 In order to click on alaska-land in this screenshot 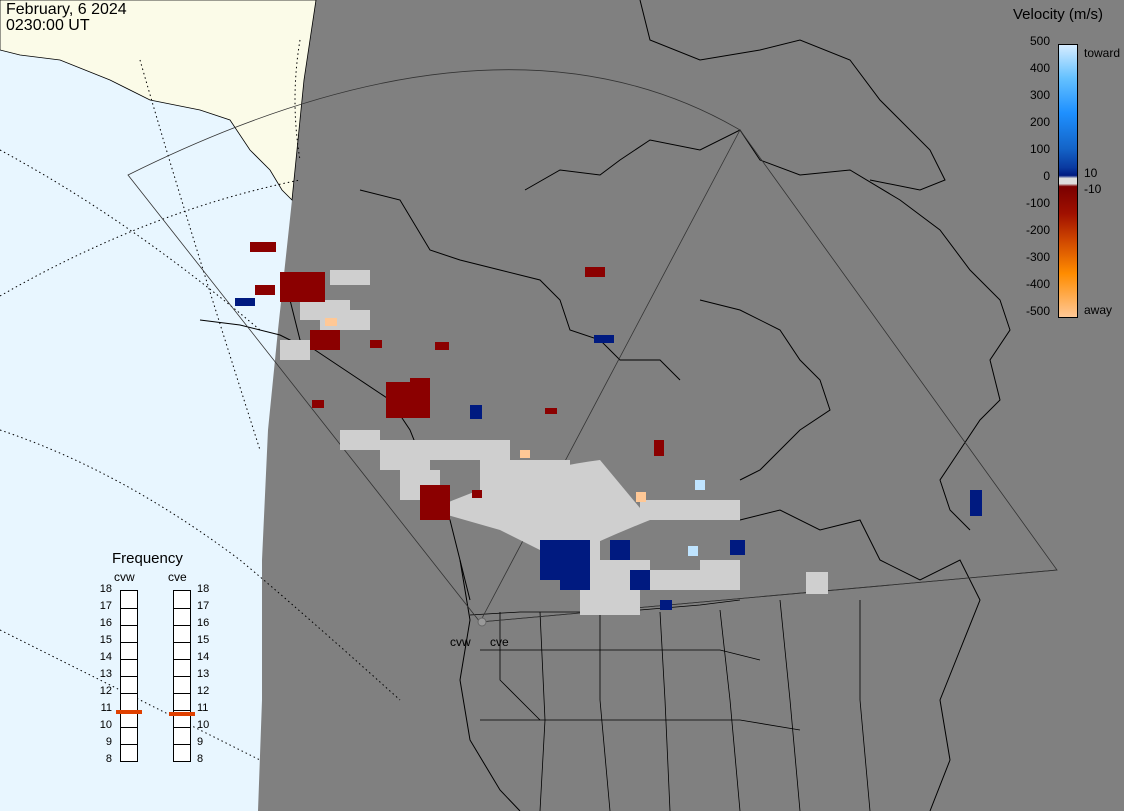, I will do `click(158, 100)`.